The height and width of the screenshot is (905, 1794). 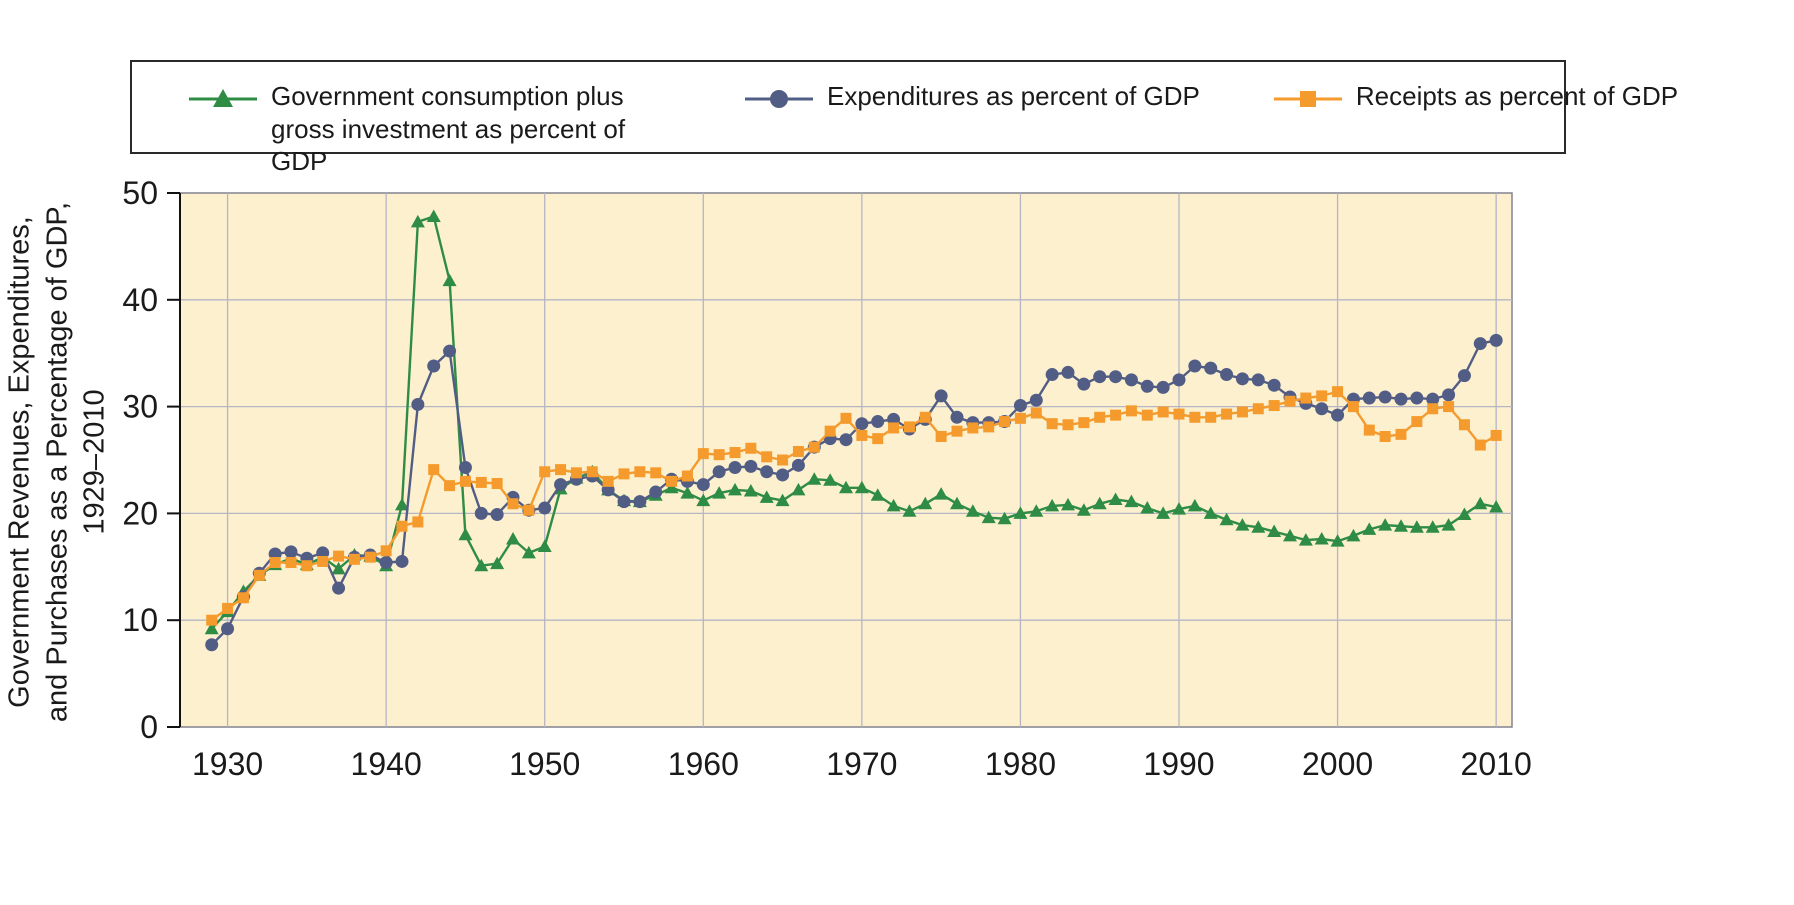 What do you see at coordinates (418, 404) in the screenshot?
I see `marker-expenditures-1942` at bounding box center [418, 404].